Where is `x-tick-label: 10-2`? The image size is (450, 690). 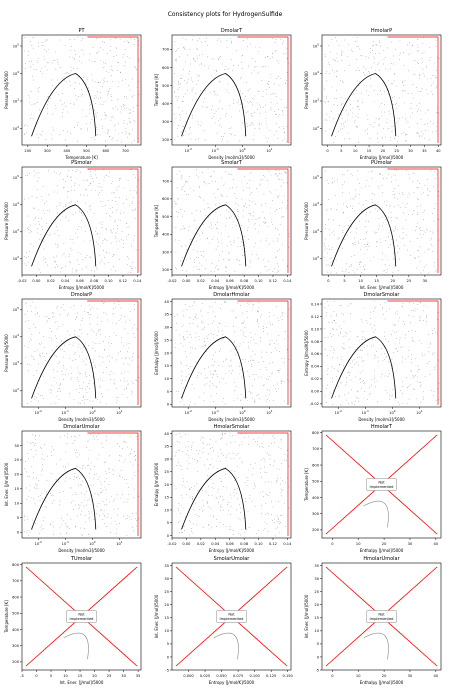
x-tick-label: 10-2 is located at coordinates (189, 150).